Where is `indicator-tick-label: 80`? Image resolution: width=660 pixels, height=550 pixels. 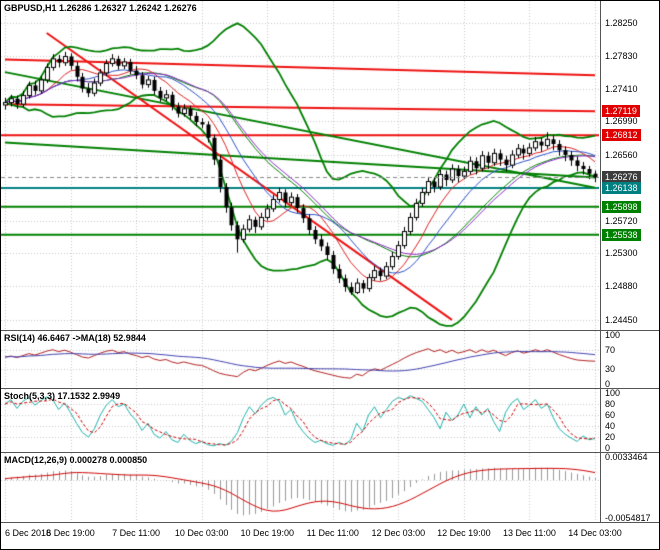
indicator-tick-label: 80 is located at coordinates (610, 404).